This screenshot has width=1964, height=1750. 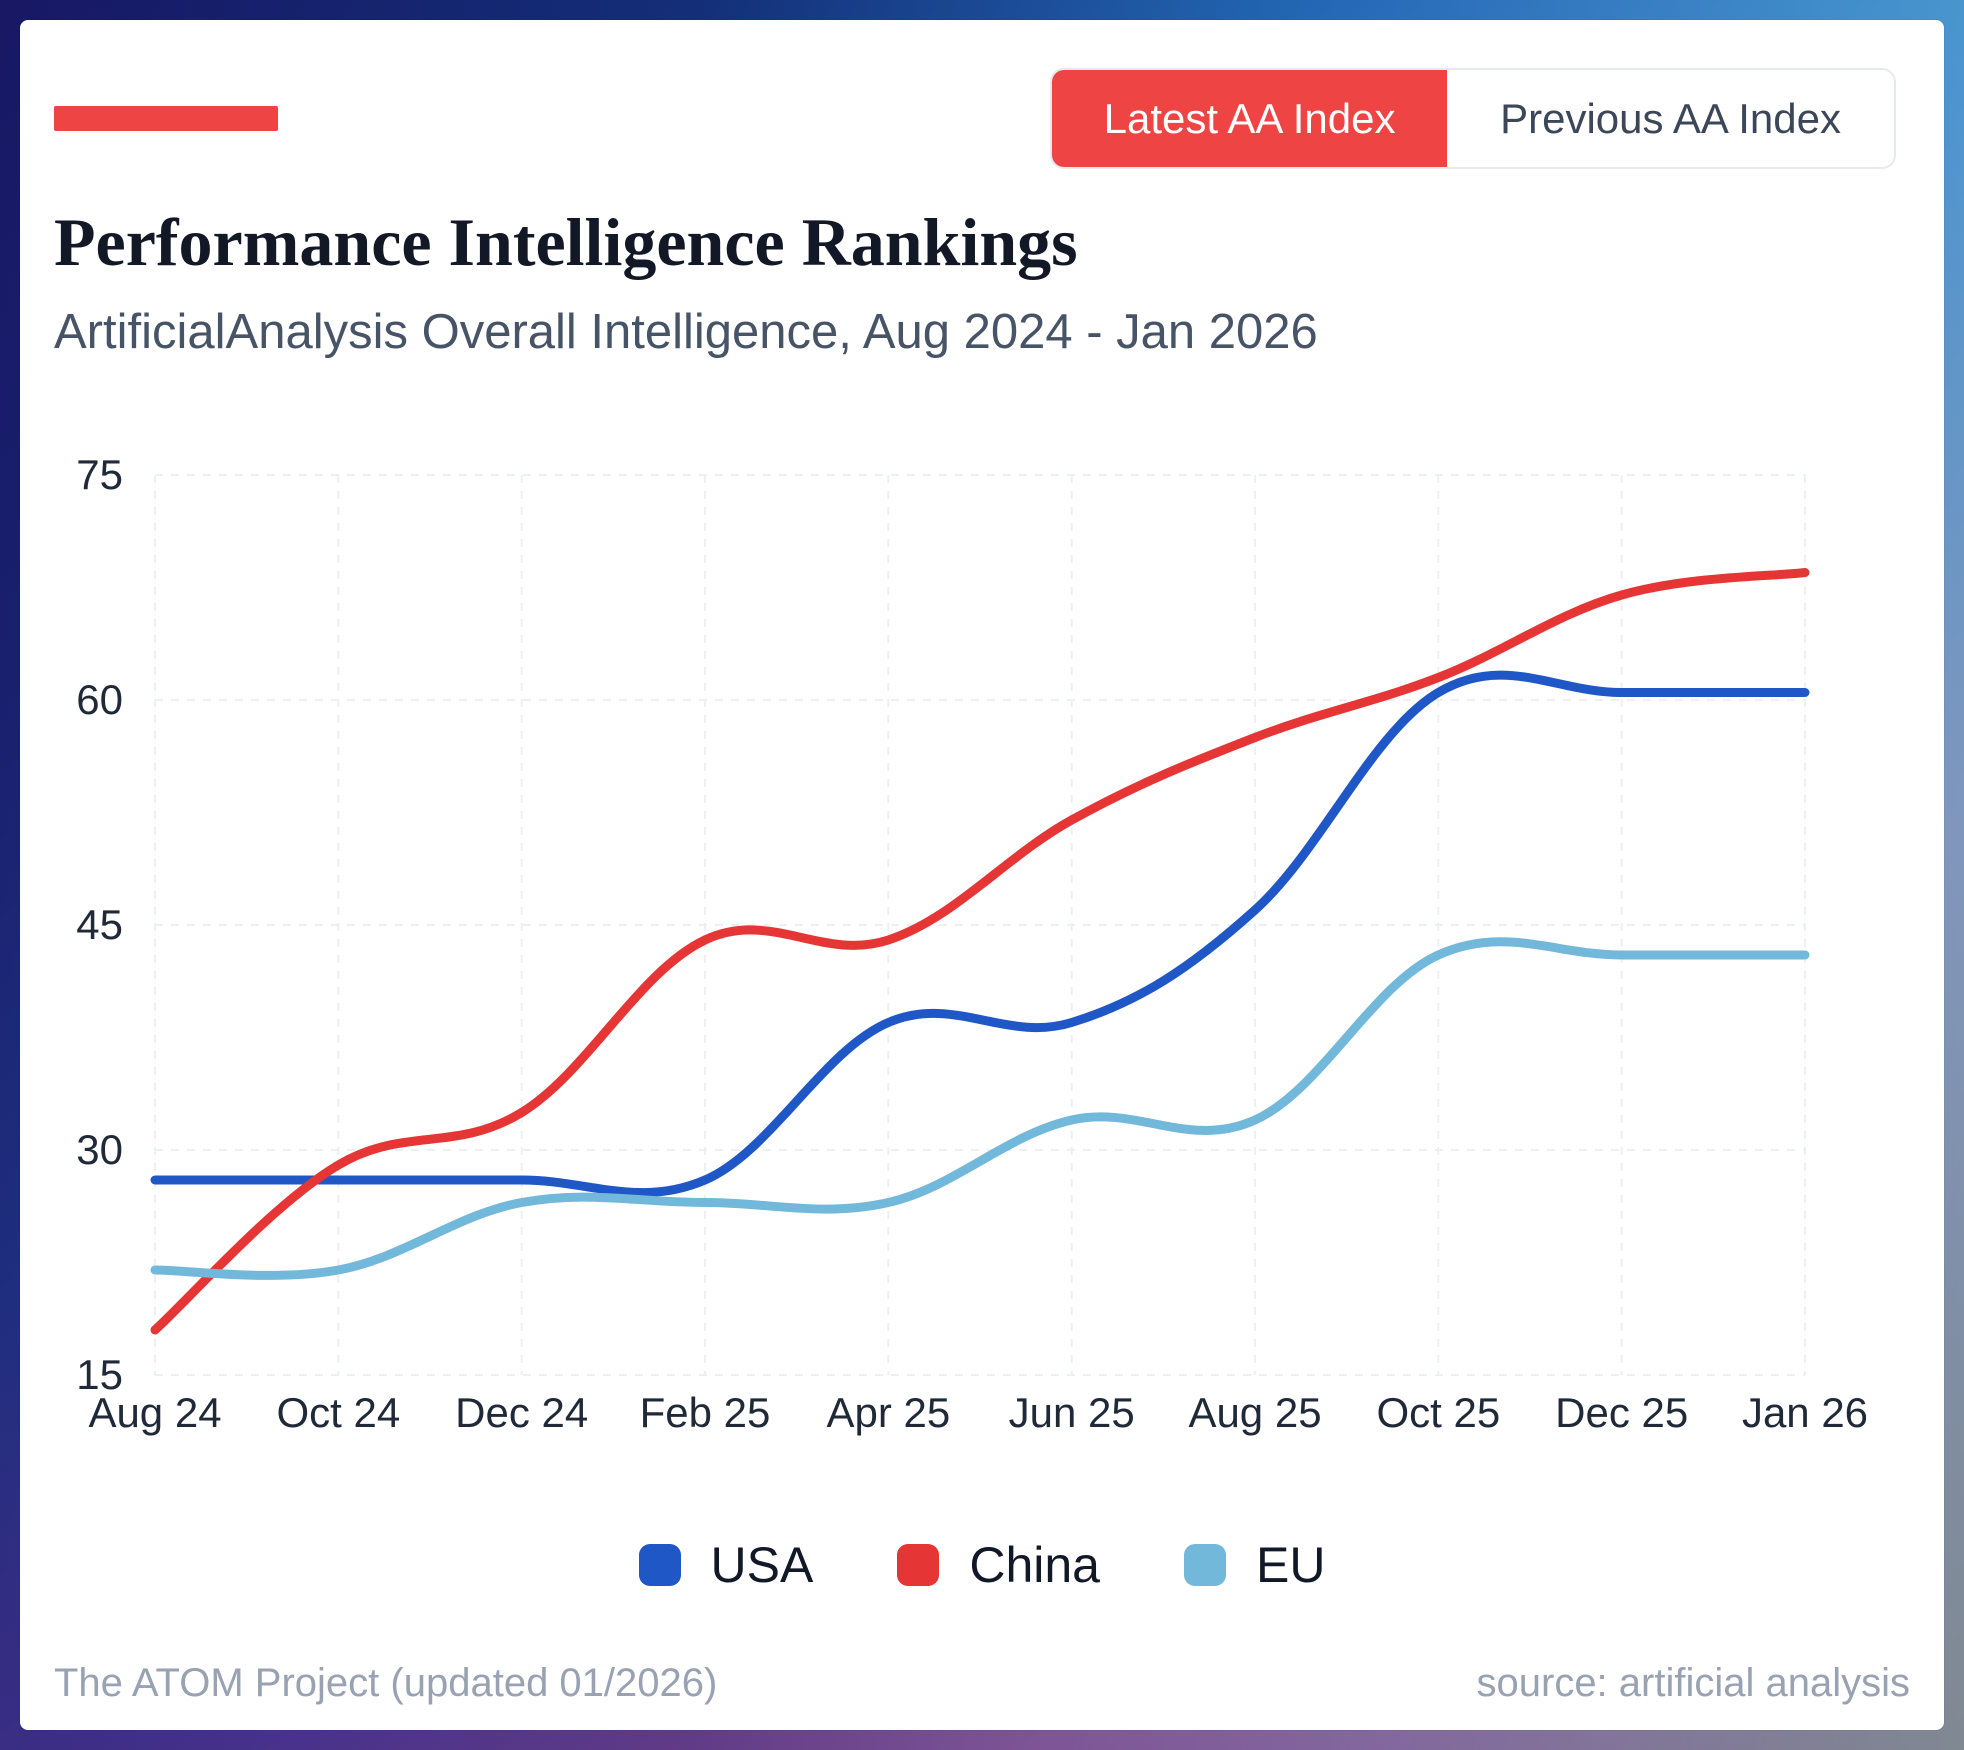 I want to click on y-tick-label: 15, so click(x=99, y=1374).